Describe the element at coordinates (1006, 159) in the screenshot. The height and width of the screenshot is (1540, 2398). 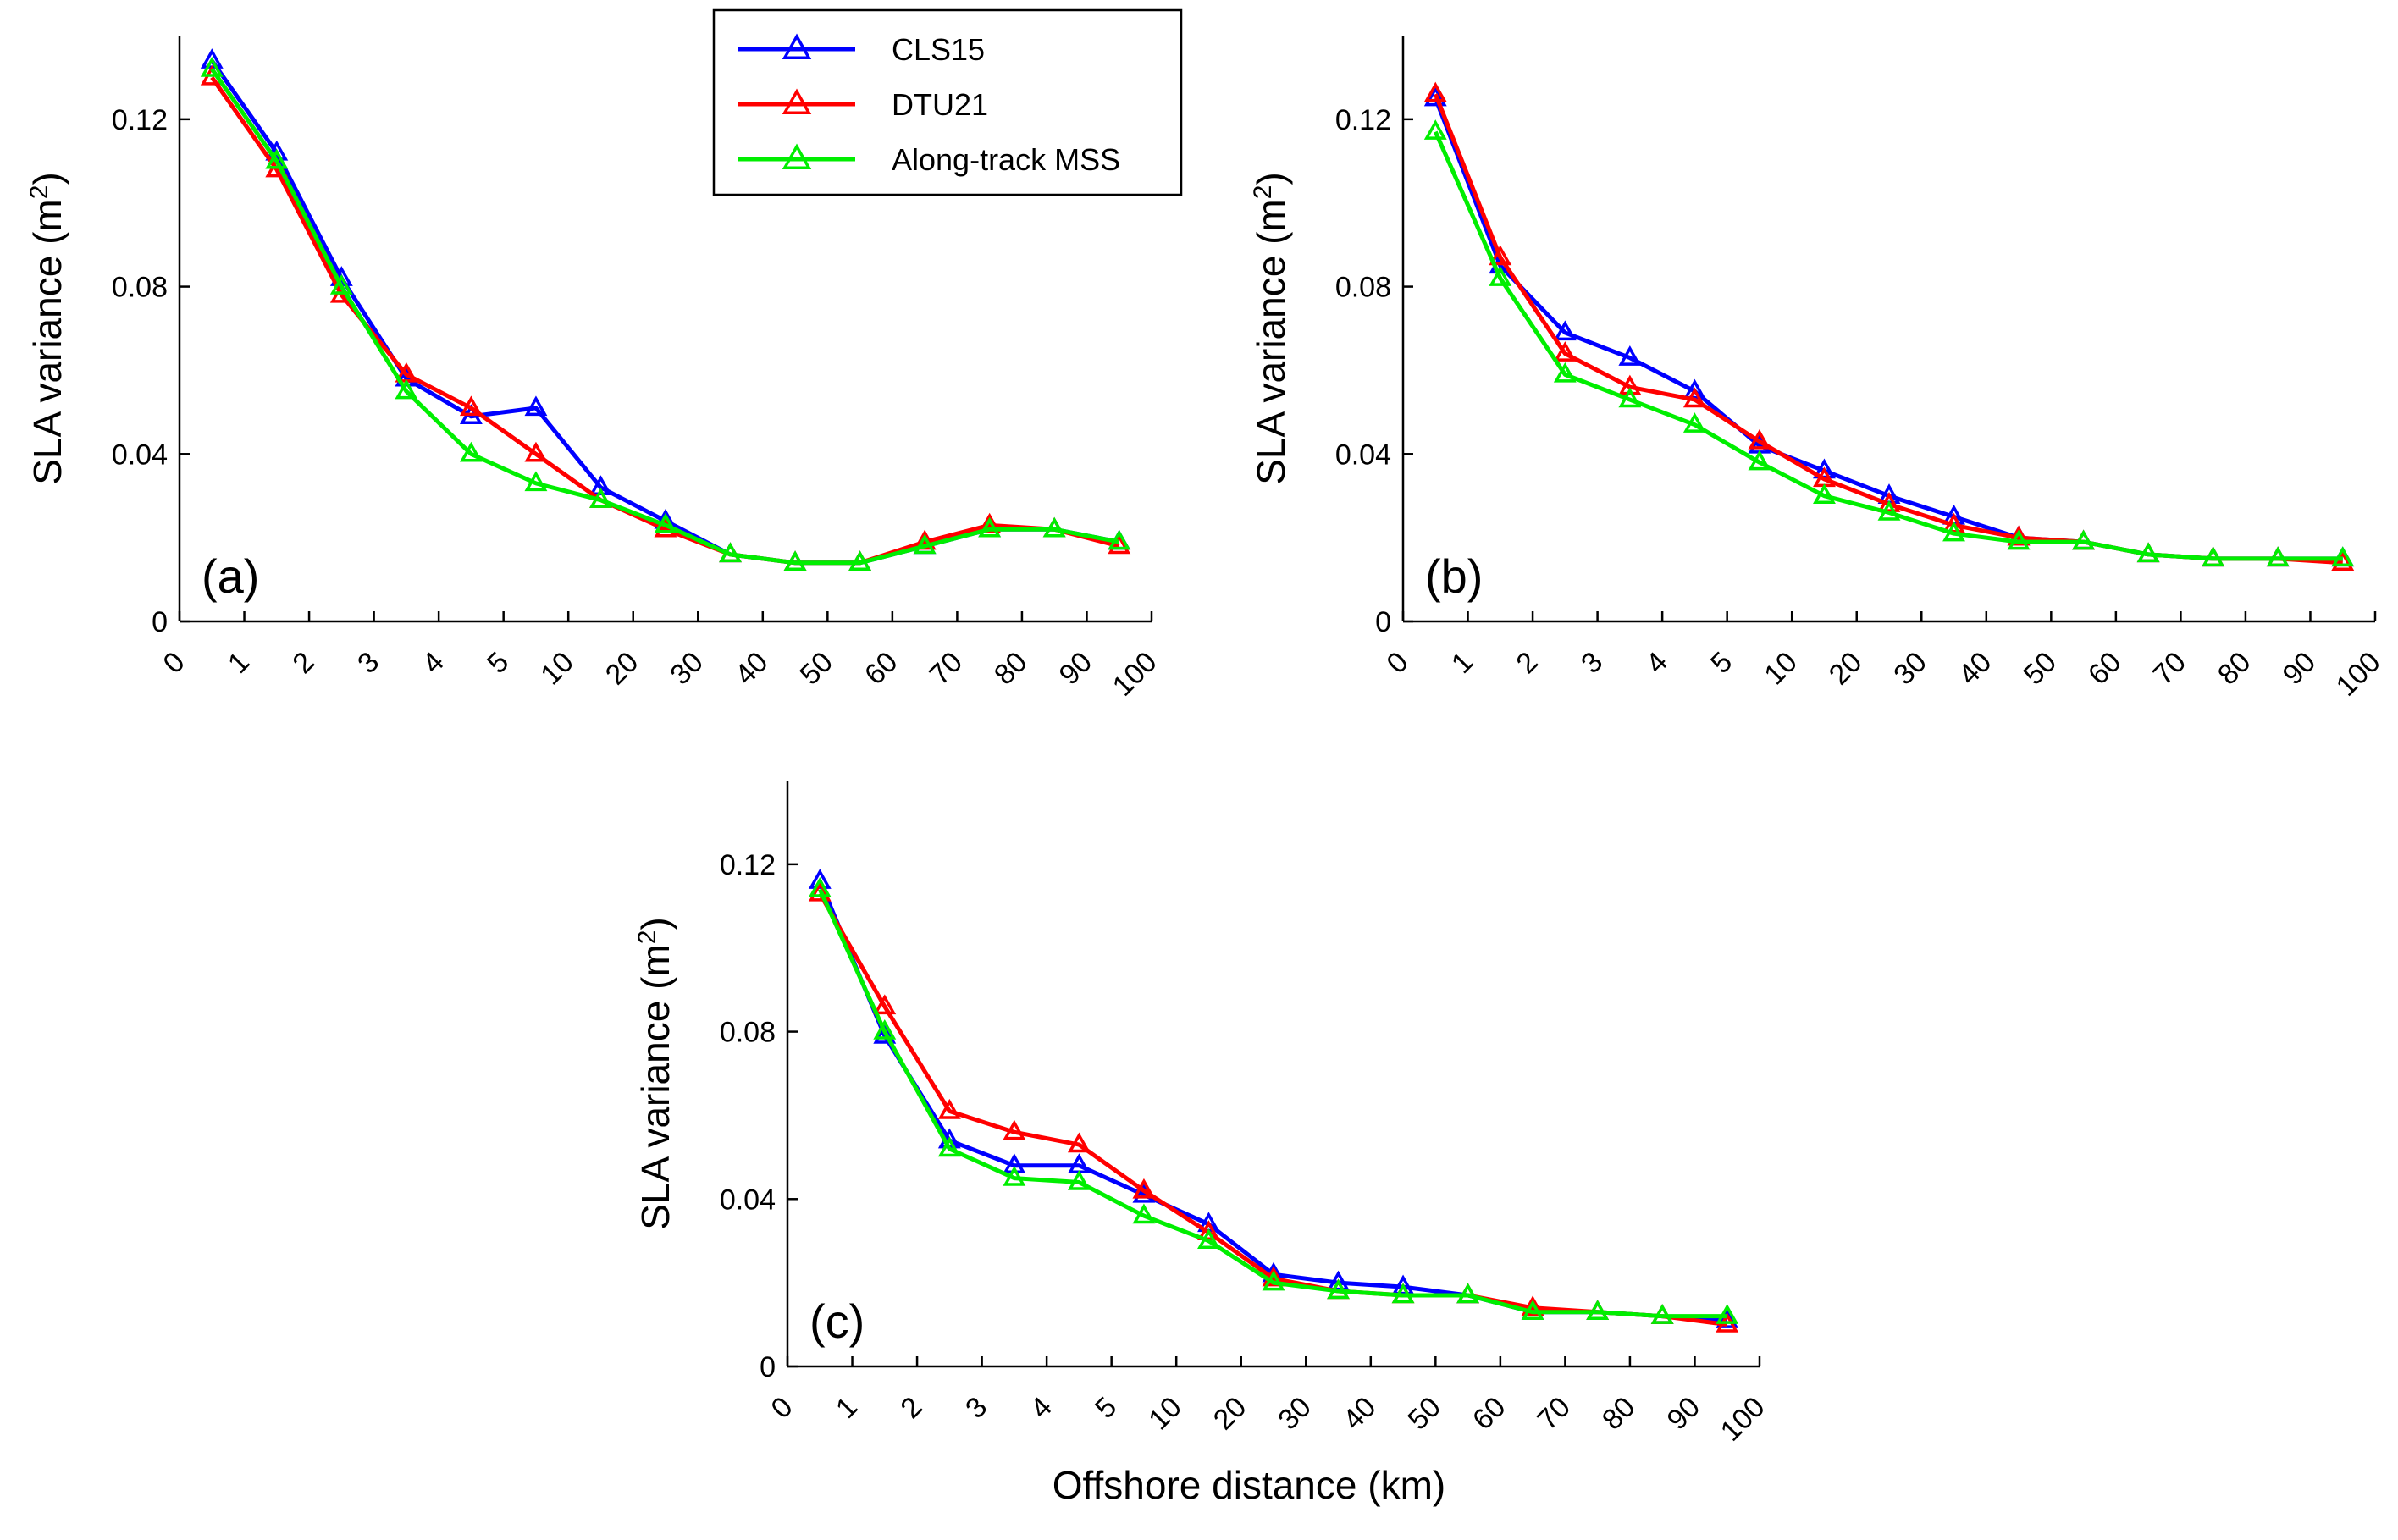
I see `legend-label: Along-track MSS` at that location.